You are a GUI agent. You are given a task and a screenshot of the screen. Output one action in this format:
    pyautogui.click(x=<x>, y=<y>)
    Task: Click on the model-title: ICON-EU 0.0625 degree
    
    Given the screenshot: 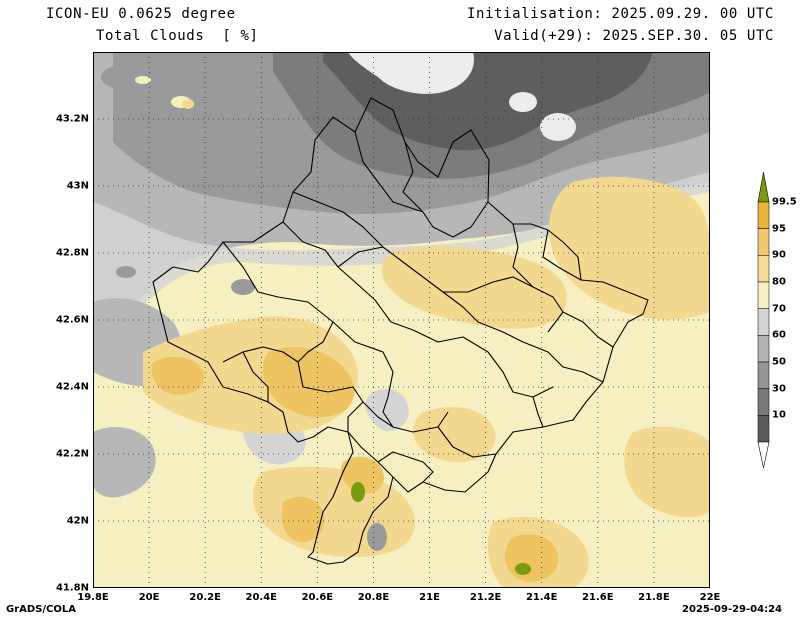 What is the action you would take?
    pyautogui.click(x=141, y=14)
    